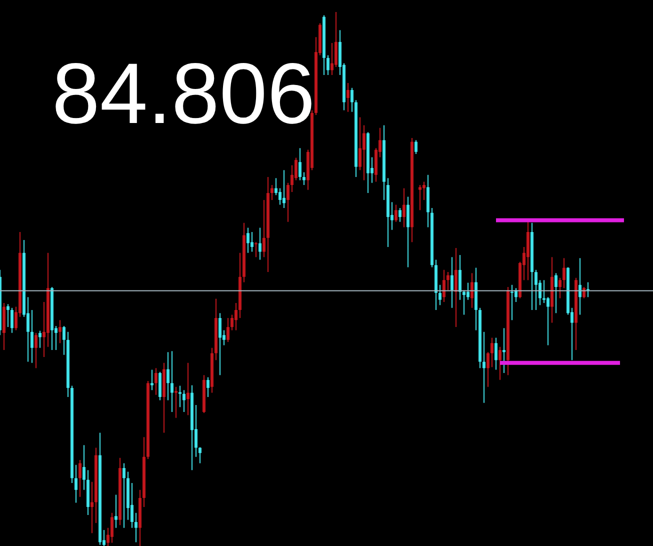  Describe the element at coordinates (184, 94) in the screenshot. I see `annotation: 84.806` at that location.